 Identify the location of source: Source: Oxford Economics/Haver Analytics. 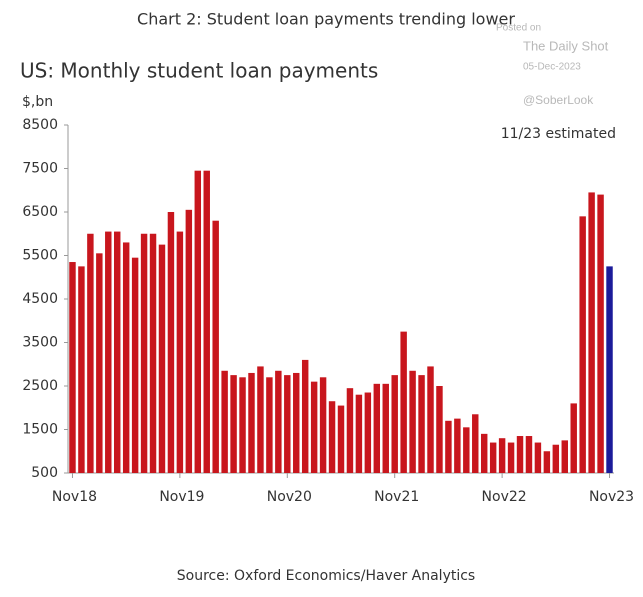
(326, 576).